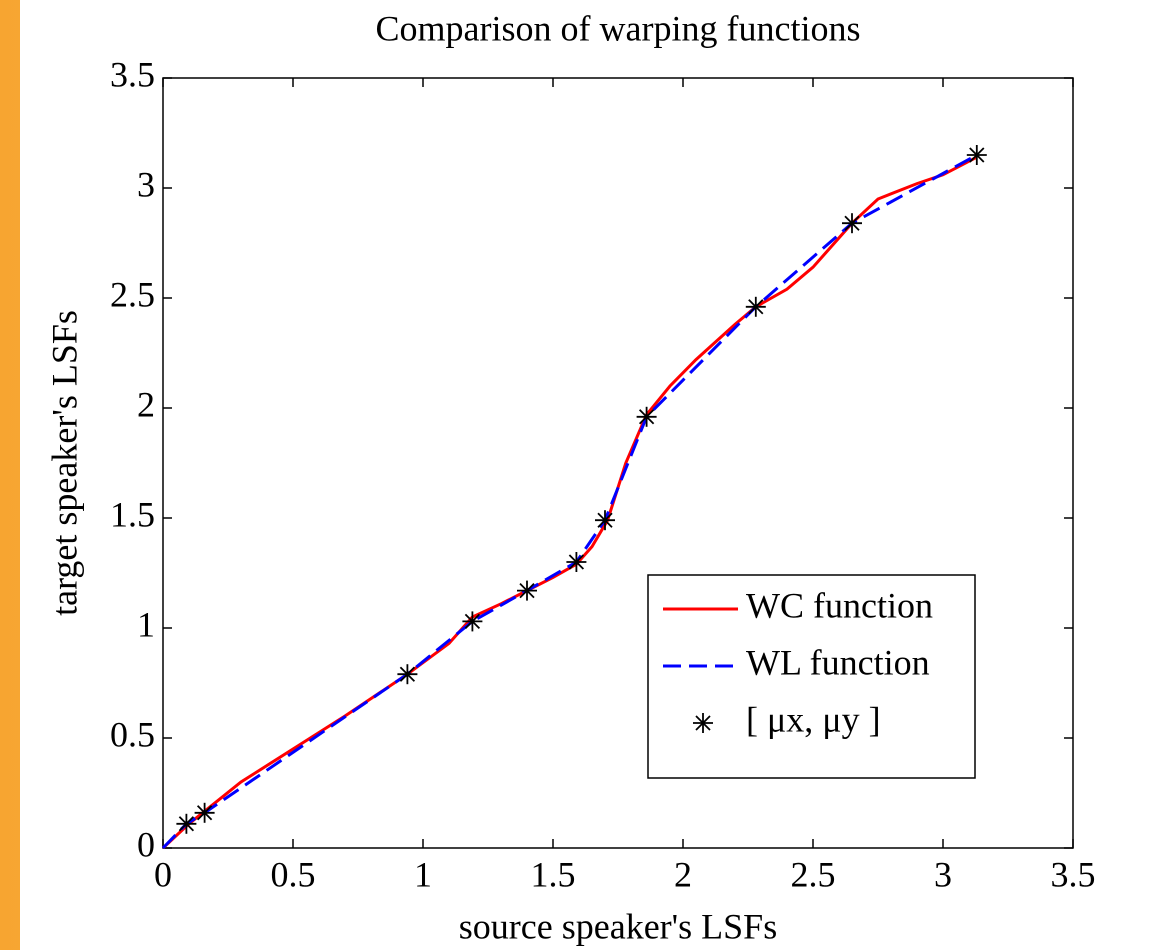 This screenshot has height=950, width=1170. Describe the element at coordinates (132, 734) in the screenshot. I see `y-tick-label: 0.5` at that location.